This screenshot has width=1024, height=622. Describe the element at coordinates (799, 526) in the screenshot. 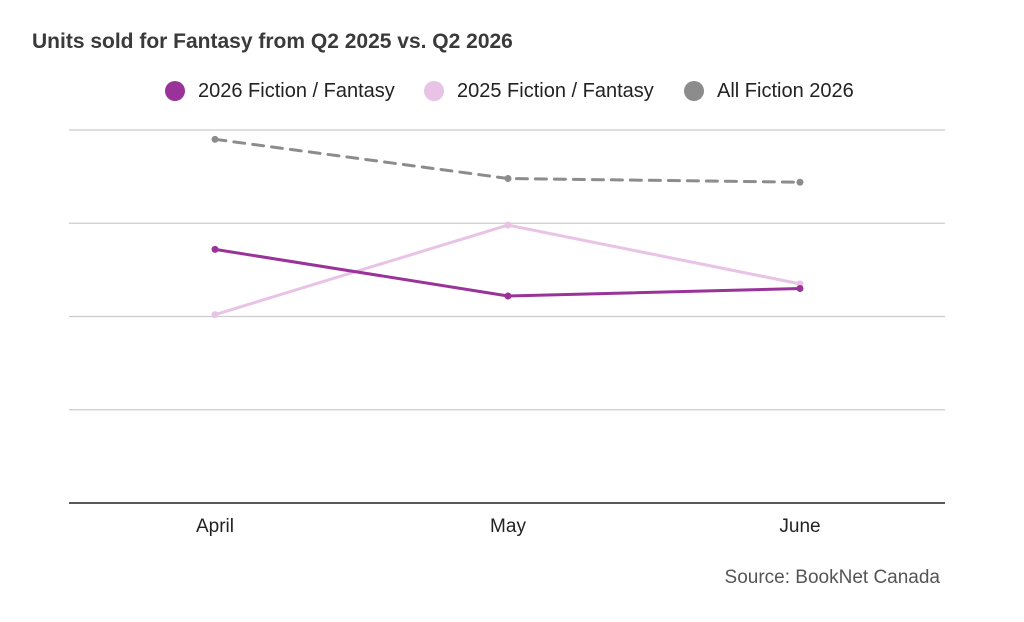

I see `x-tick-label: June` at that location.